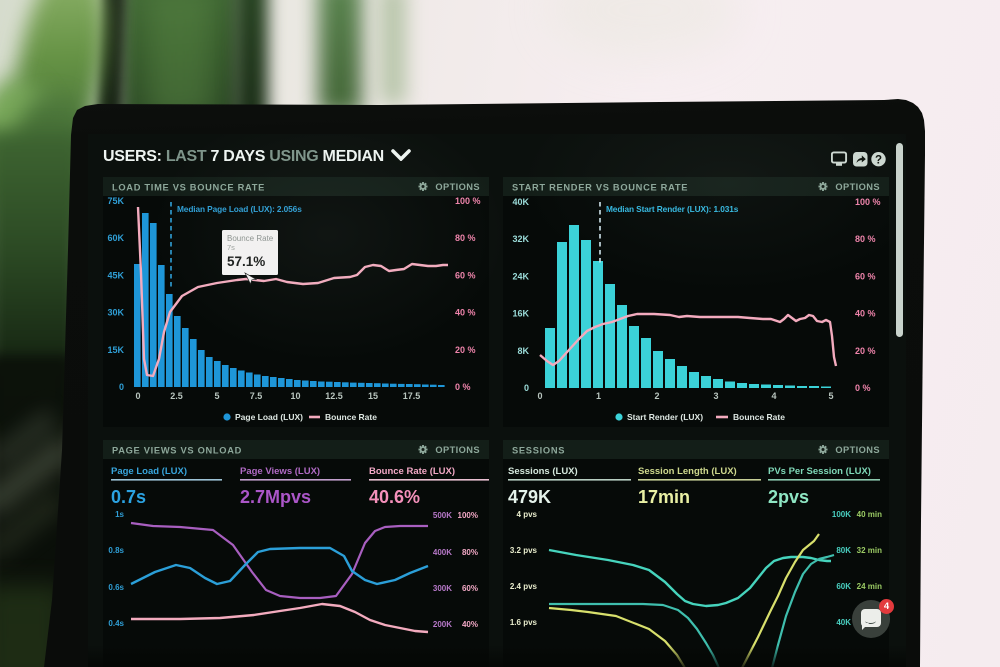  I want to click on svg-text: PVs Per Session (LUX), so click(819, 471).